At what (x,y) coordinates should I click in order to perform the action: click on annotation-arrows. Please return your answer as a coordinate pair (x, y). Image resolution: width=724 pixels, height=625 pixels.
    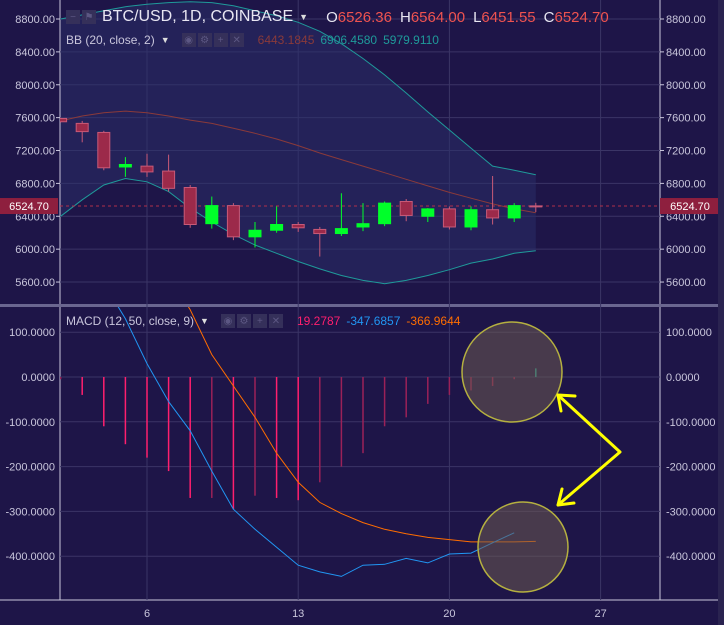
    Looking at the image, I should click on (589, 450).